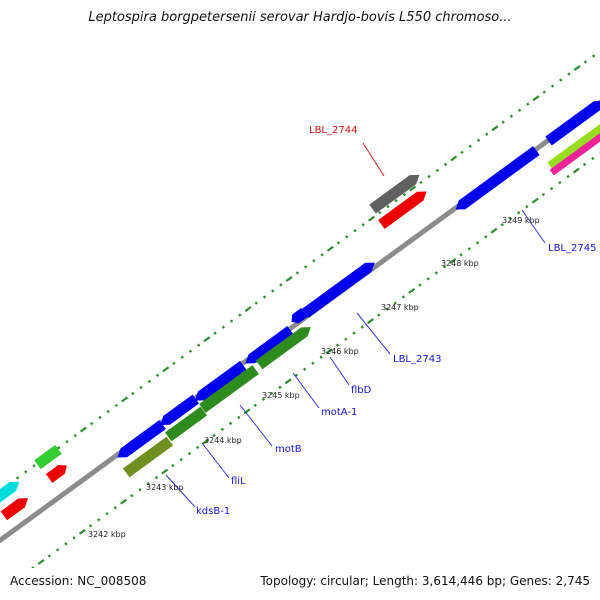 The width and height of the screenshot is (600, 600). I want to click on accession-text: Accession: NC_008508, so click(78, 581).